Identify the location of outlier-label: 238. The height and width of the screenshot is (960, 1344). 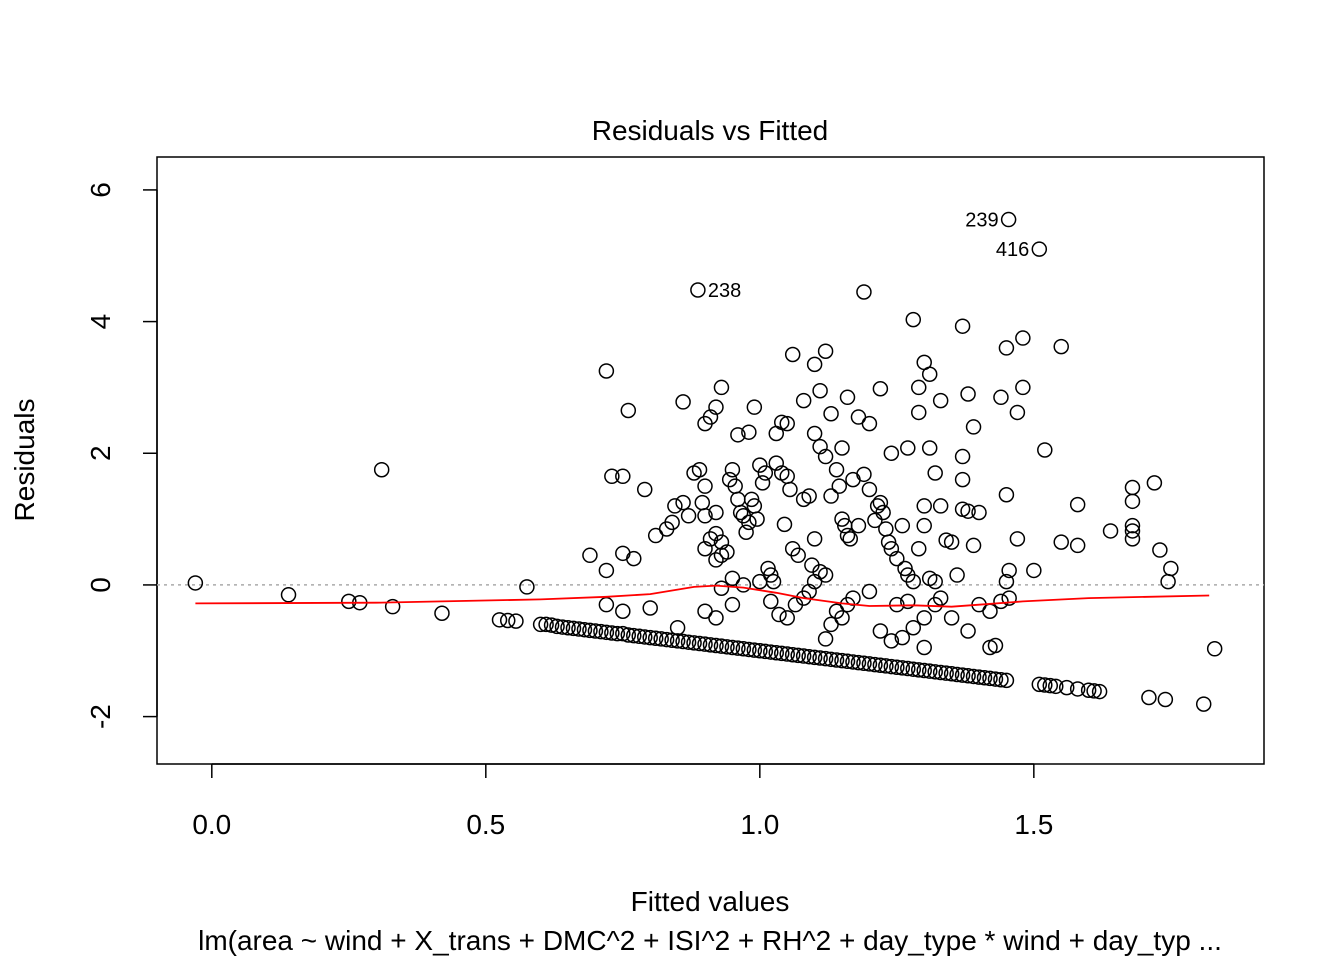
(724, 291).